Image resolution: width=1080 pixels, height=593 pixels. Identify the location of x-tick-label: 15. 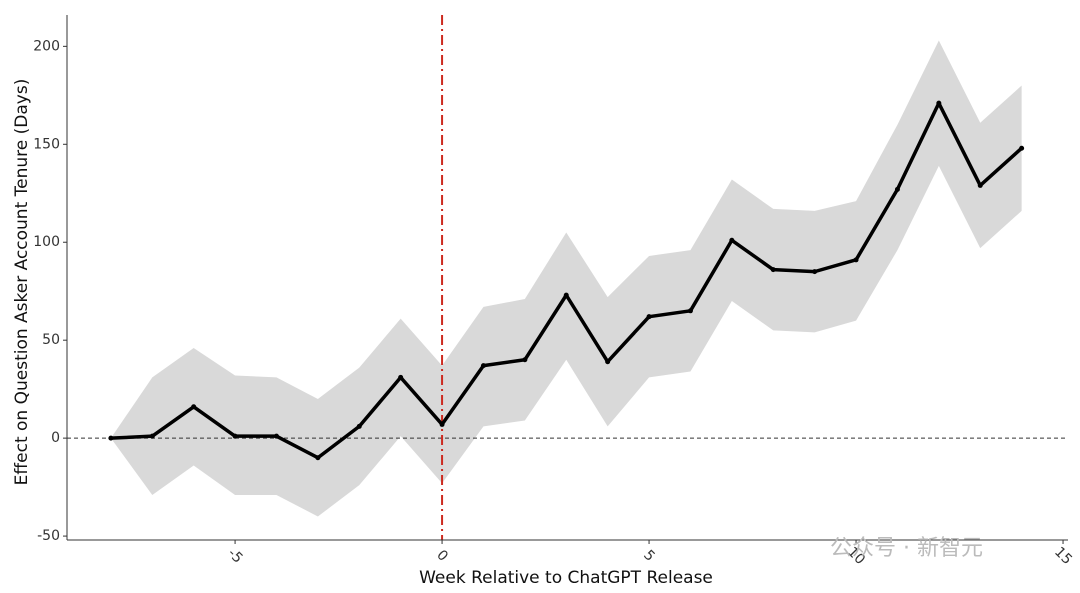
(1063, 556).